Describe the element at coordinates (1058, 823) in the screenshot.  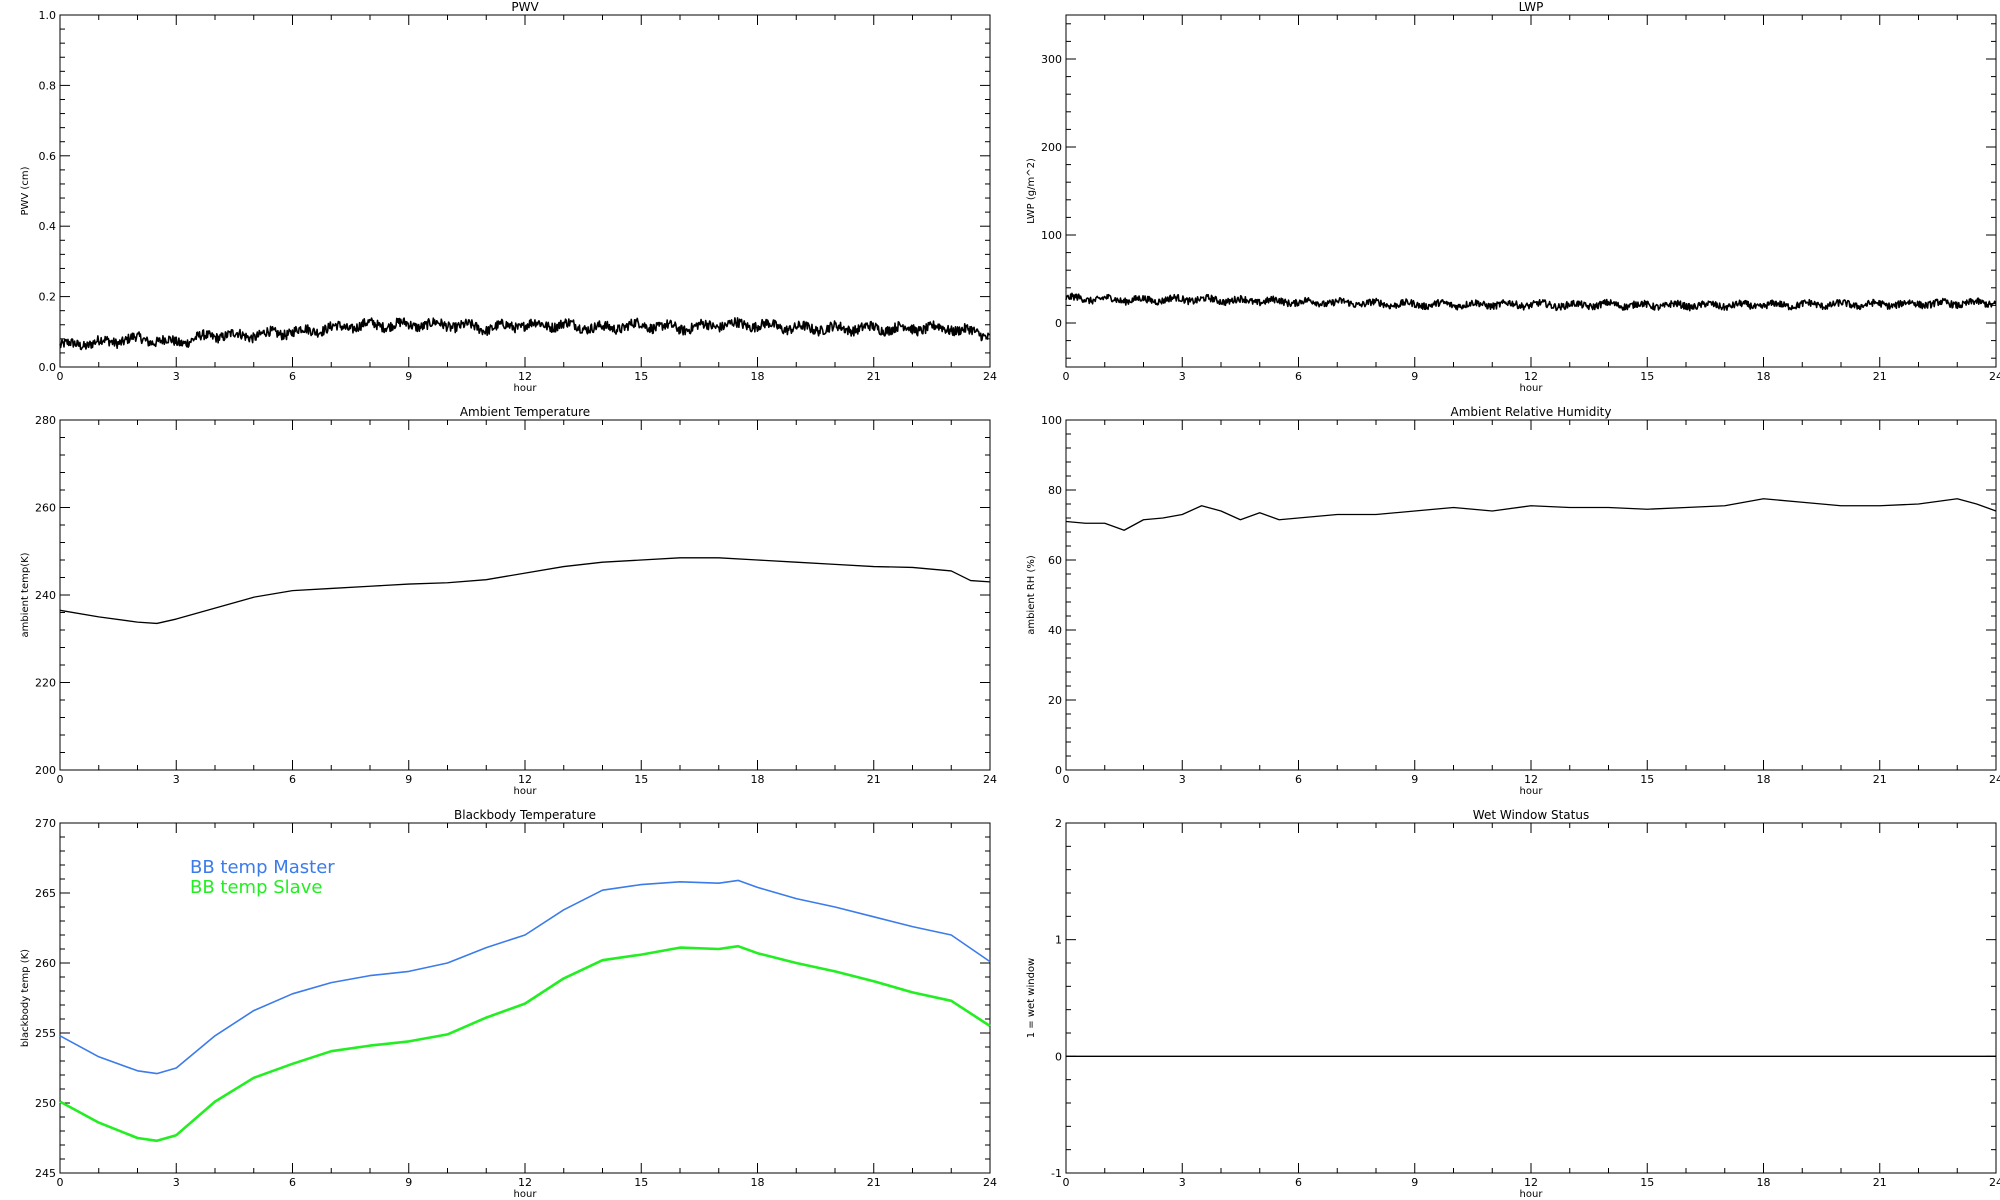
I see `y-tick-label: 2` at that location.